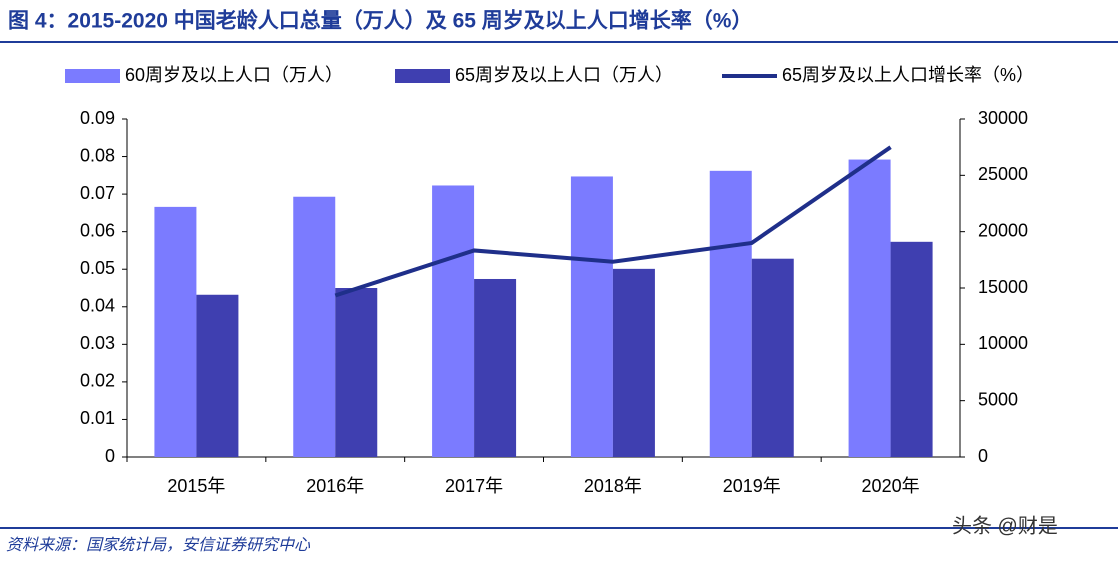 Image resolution: width=1118 pixels, height=562 pixels. I want to click on y2-tick-label: 30000, so click(1003, 118).